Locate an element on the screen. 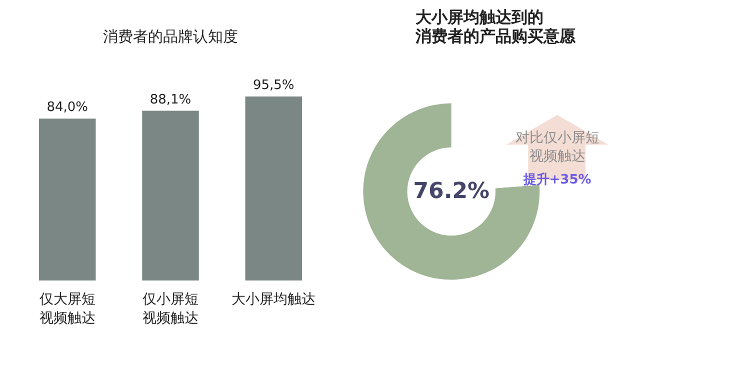  data-label: 88,1% is located at coordinates (171, 100).